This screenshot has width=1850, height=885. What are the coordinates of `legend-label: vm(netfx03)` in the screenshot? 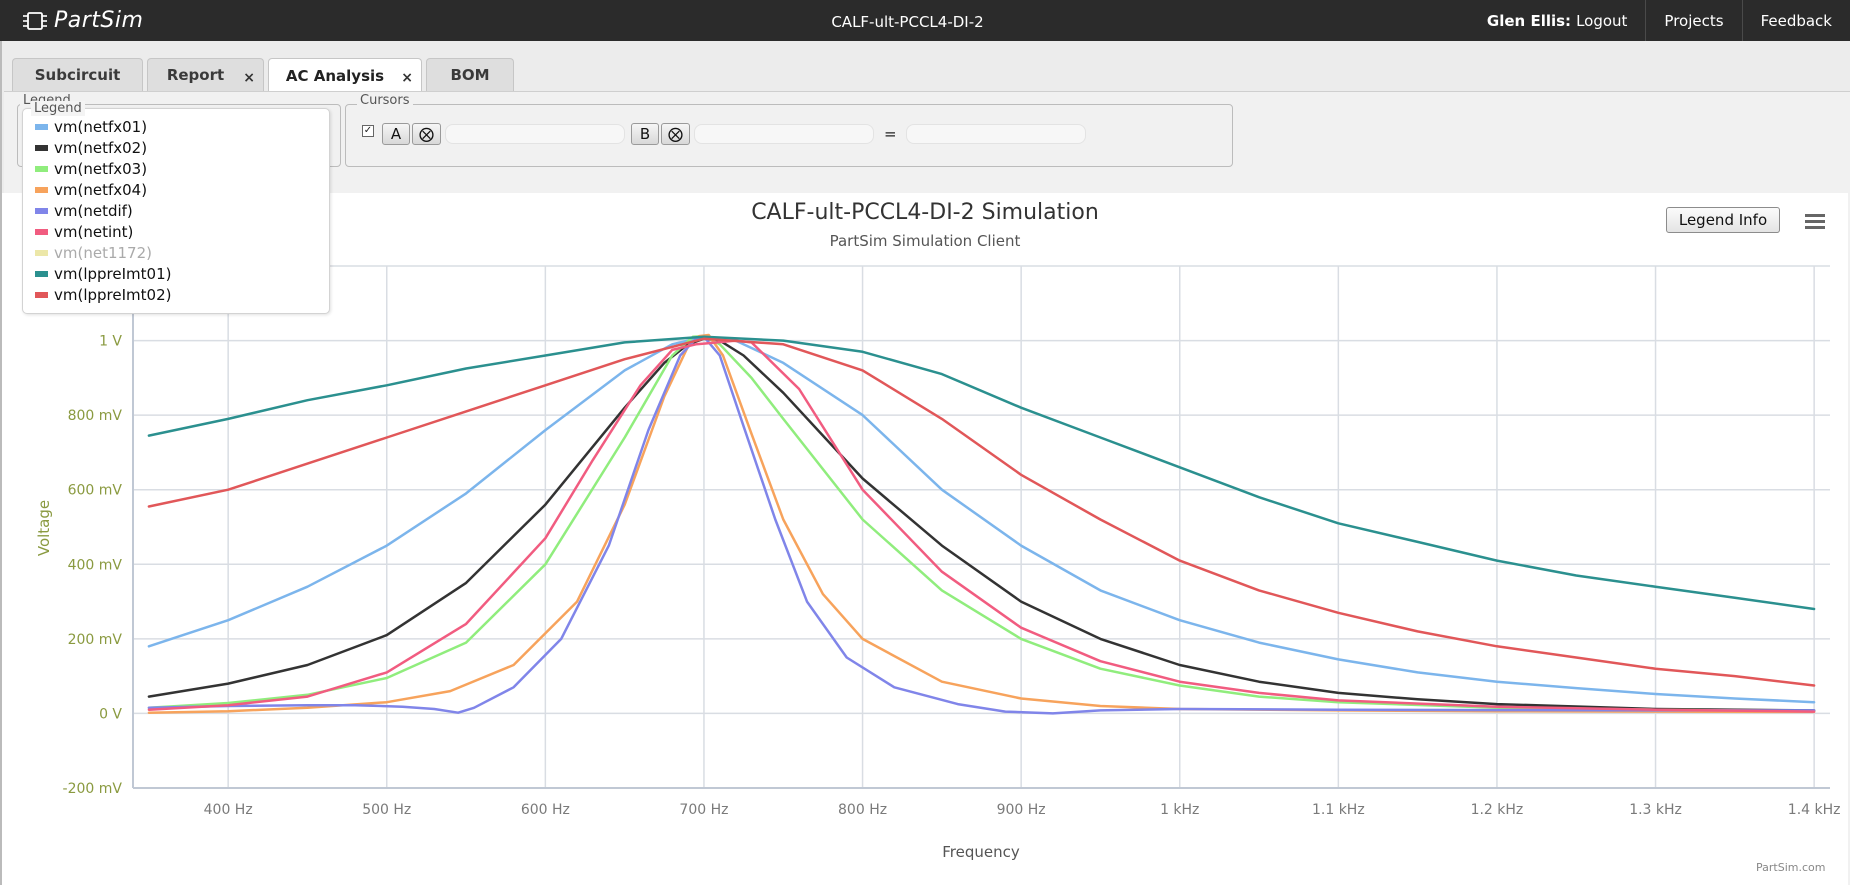 It's located at (101, 168).